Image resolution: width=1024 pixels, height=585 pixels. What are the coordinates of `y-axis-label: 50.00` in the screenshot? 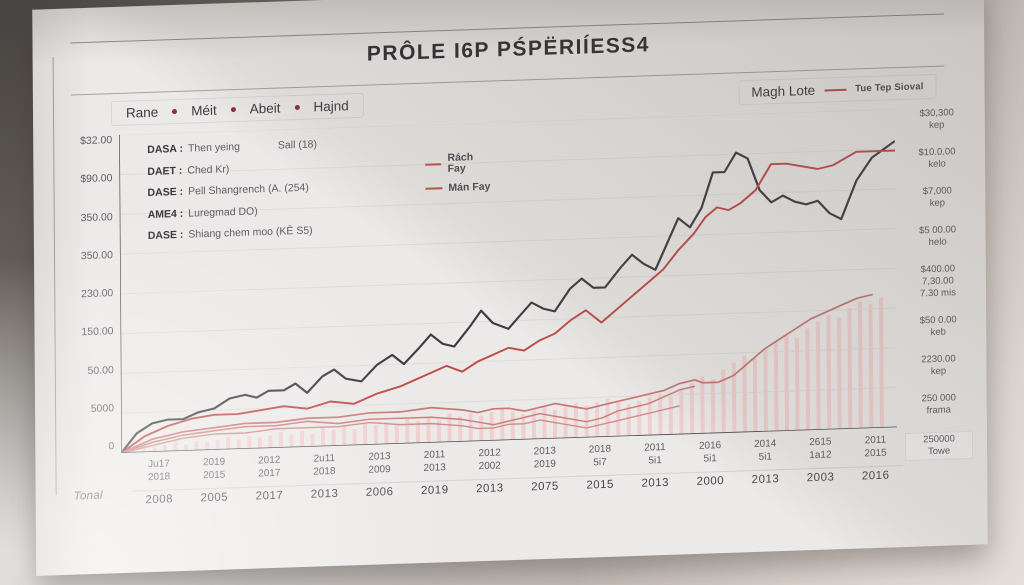 It's located at (100, 370).